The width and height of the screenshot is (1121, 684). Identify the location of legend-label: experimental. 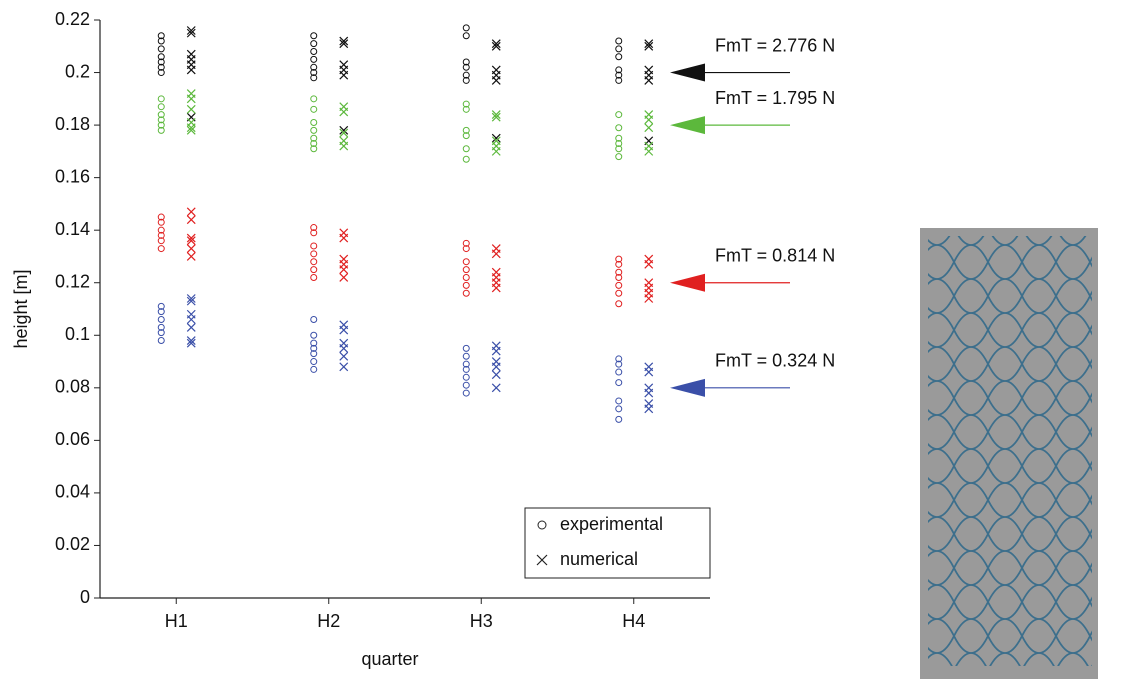
(611, 524).